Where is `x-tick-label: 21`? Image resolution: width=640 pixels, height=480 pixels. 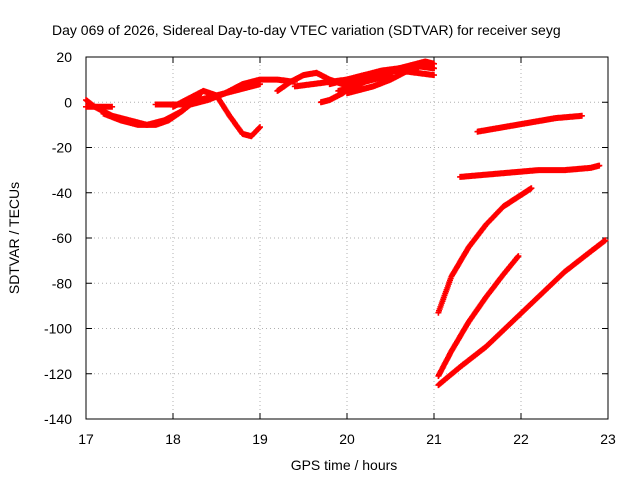
x-tick-label: 21 is located at coordinates (434, 439).